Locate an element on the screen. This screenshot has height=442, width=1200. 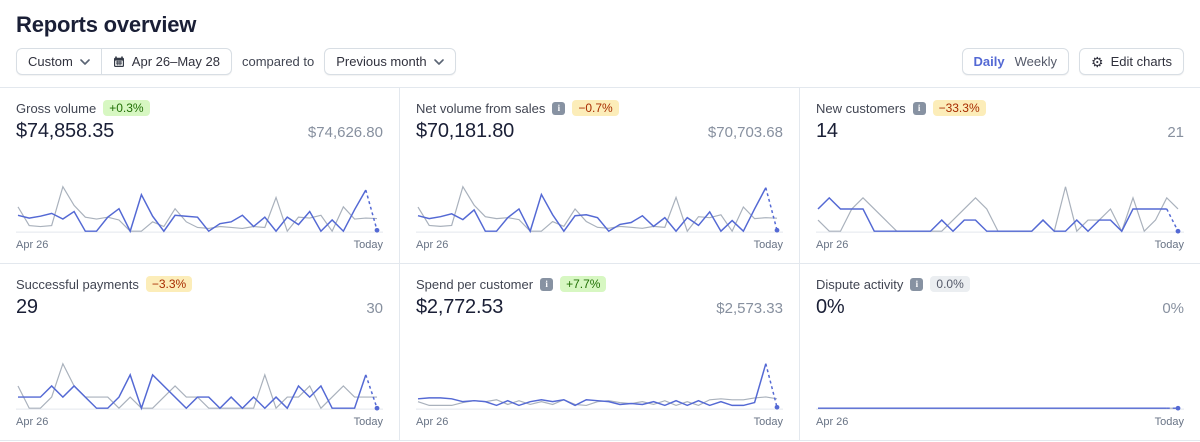
change-badge: −3.3% is located at coordinates (169, 284).